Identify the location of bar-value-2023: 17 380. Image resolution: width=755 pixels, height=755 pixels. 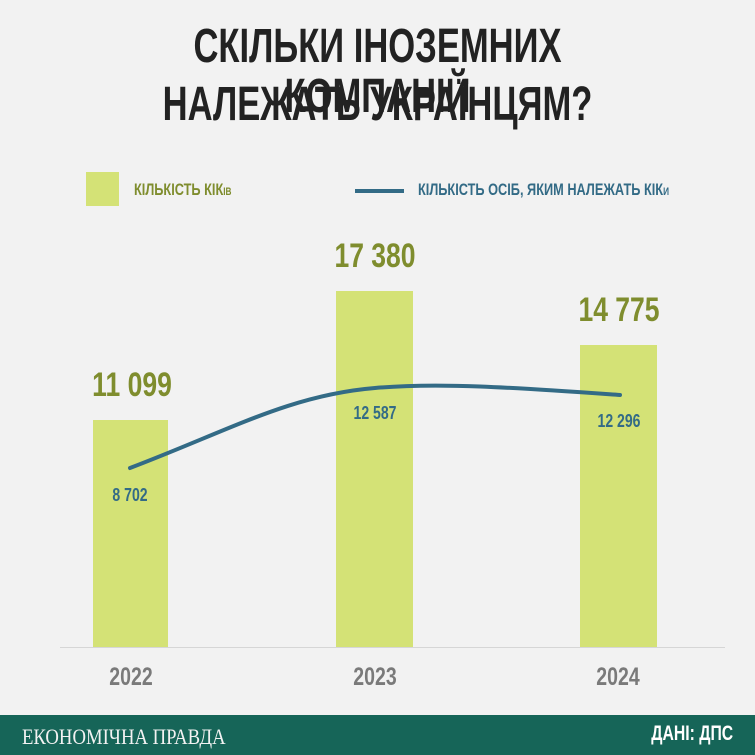
(375, 256).